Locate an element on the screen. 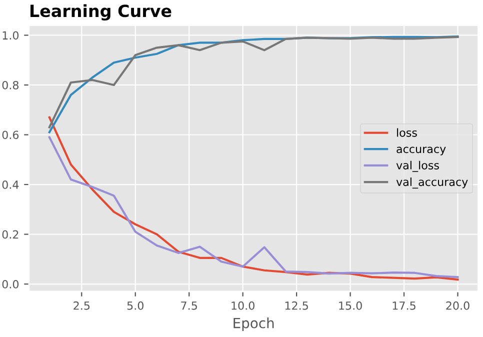 Image resolution: width=483 pixels, height=337 pixels. y-tick-label: 0.4 is located at coordinates (10, 184).